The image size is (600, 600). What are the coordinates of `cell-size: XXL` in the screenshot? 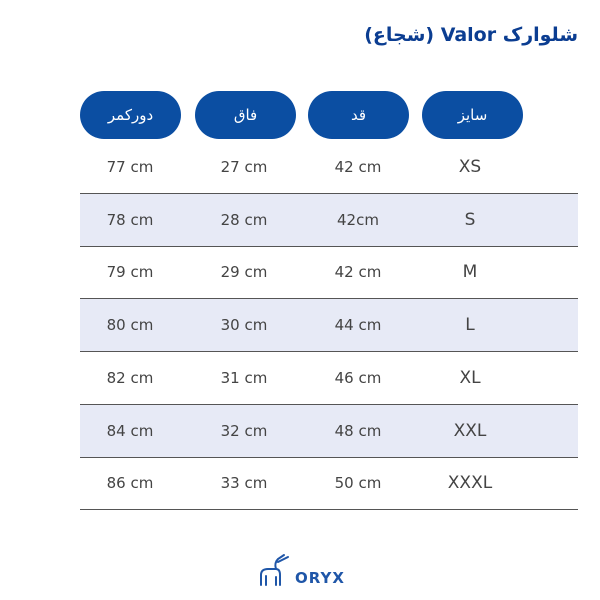 It's located at (470, 430).